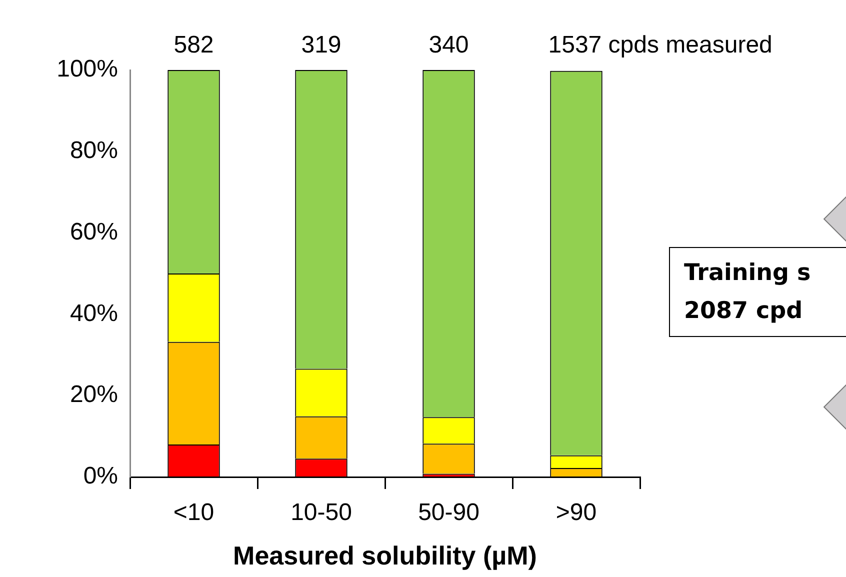 This screenshot has width=846, height=577. I want to click on text: Training s 2087 cpd, so click(757, 292).